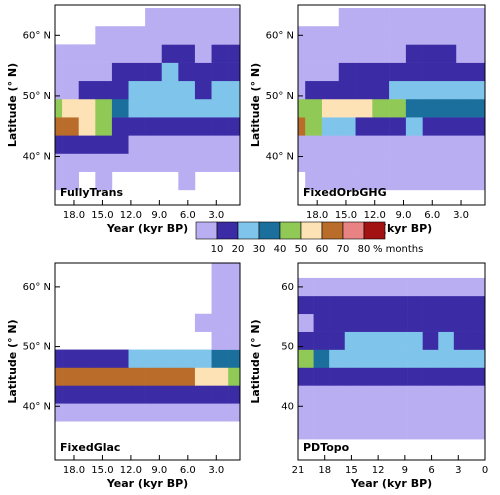  I want to click on x-tick-label: 15, so click(351, 470).